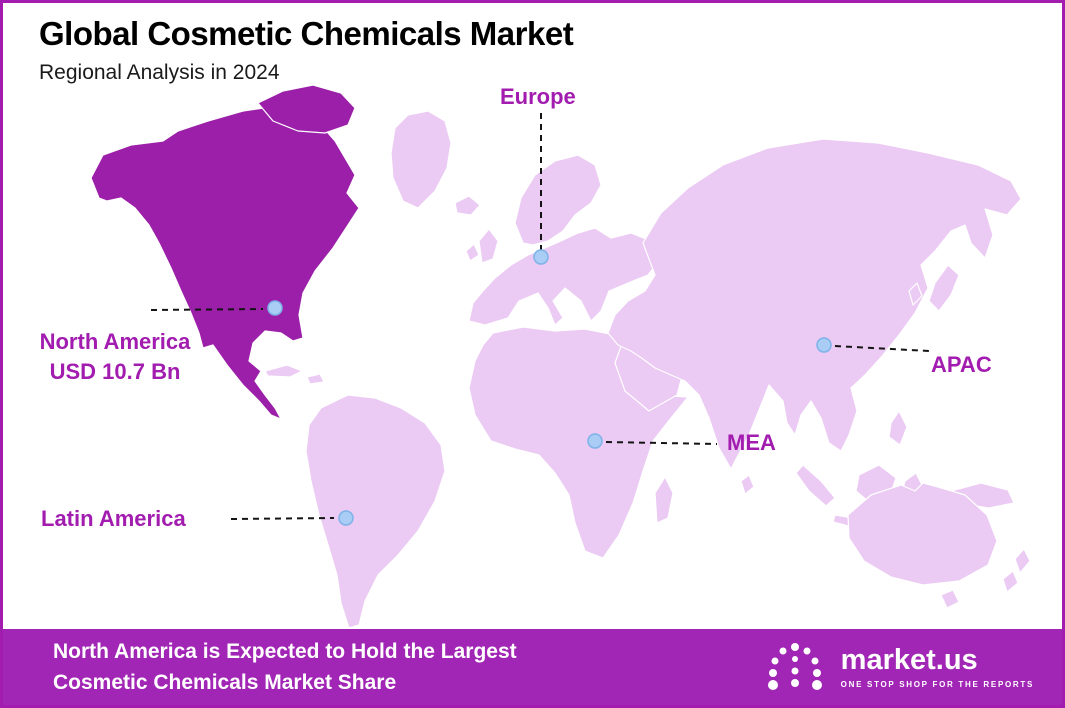  I want to click on region-europe-mainland, so click(565, 276).